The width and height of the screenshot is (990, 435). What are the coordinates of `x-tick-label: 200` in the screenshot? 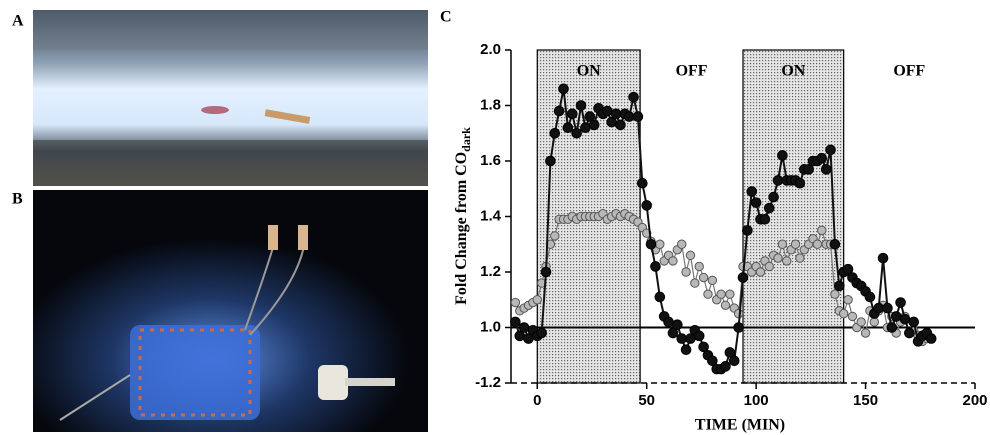 It's located at (974, 400).